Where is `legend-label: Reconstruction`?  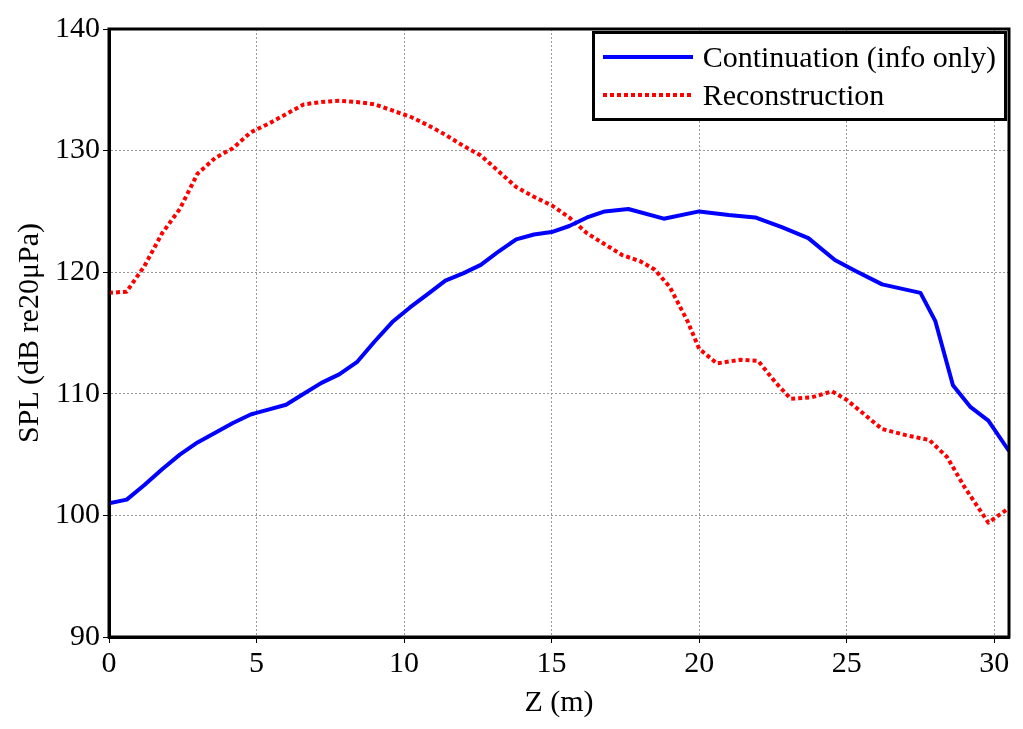
legend-label: Reconstruction is located at coordinates (793, 95).